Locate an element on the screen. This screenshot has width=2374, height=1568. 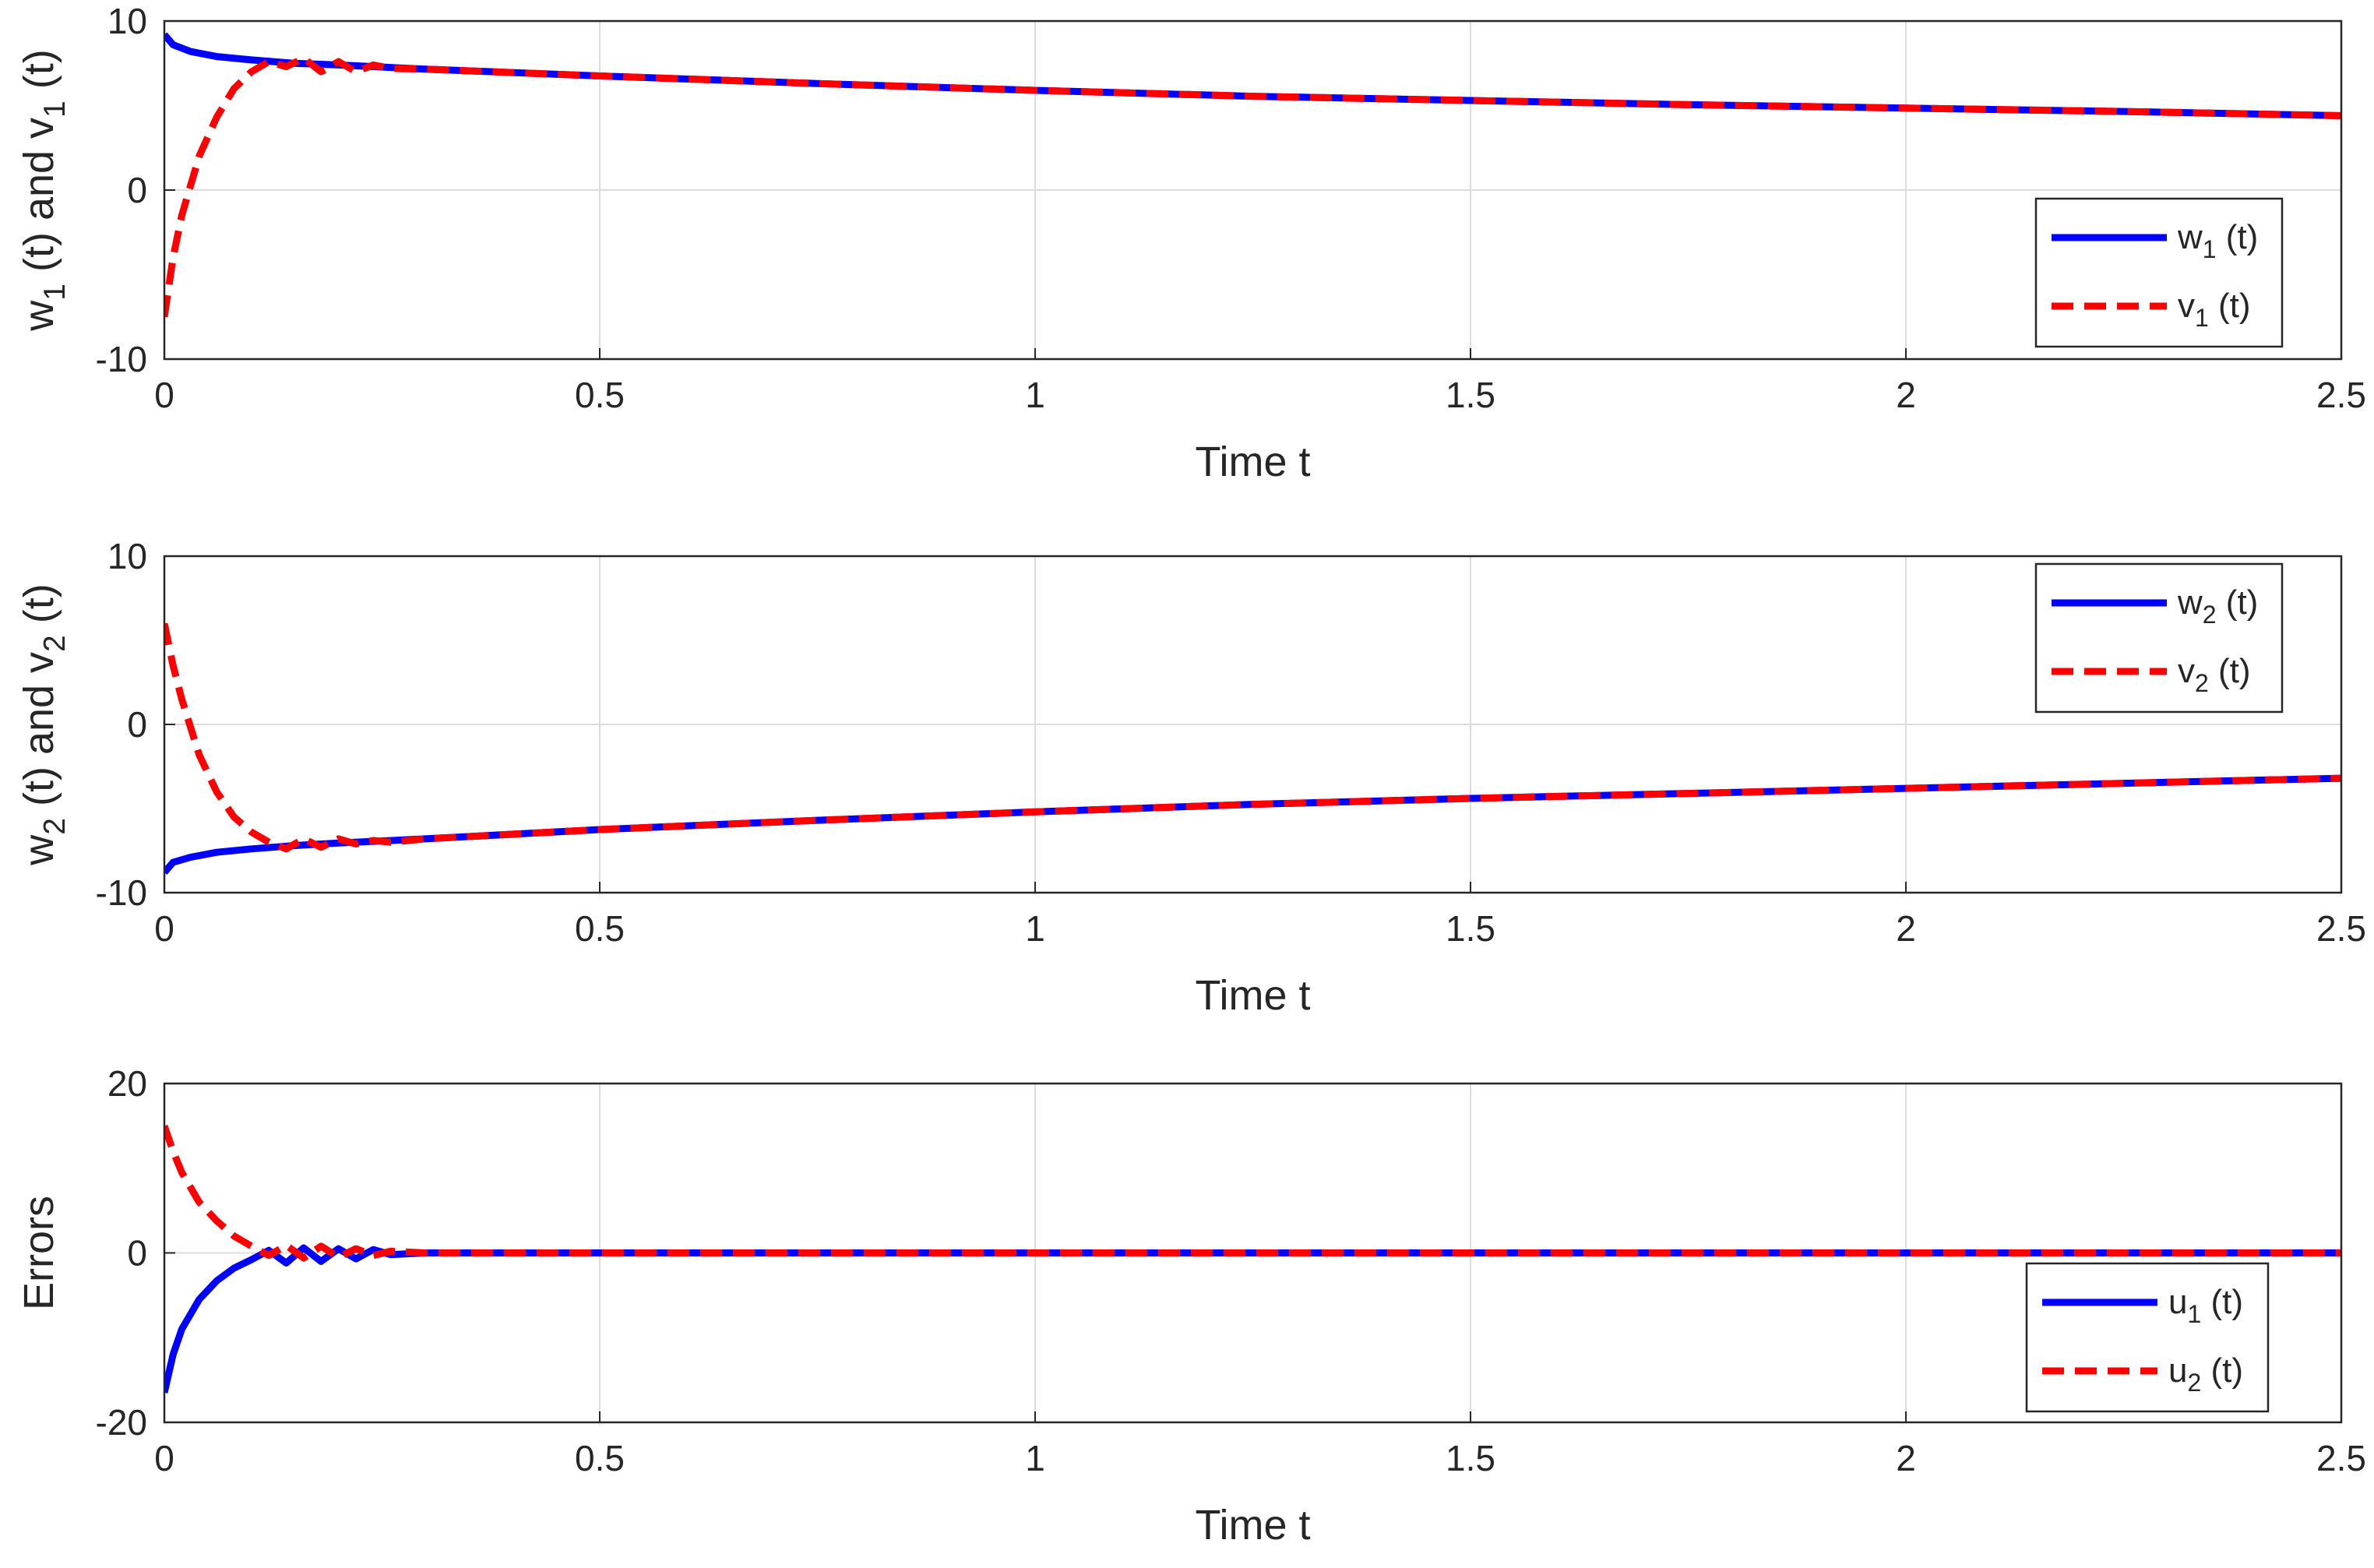
y-axis-label: w2 (t) and v2 (t) is located at coordinates (44, 724).